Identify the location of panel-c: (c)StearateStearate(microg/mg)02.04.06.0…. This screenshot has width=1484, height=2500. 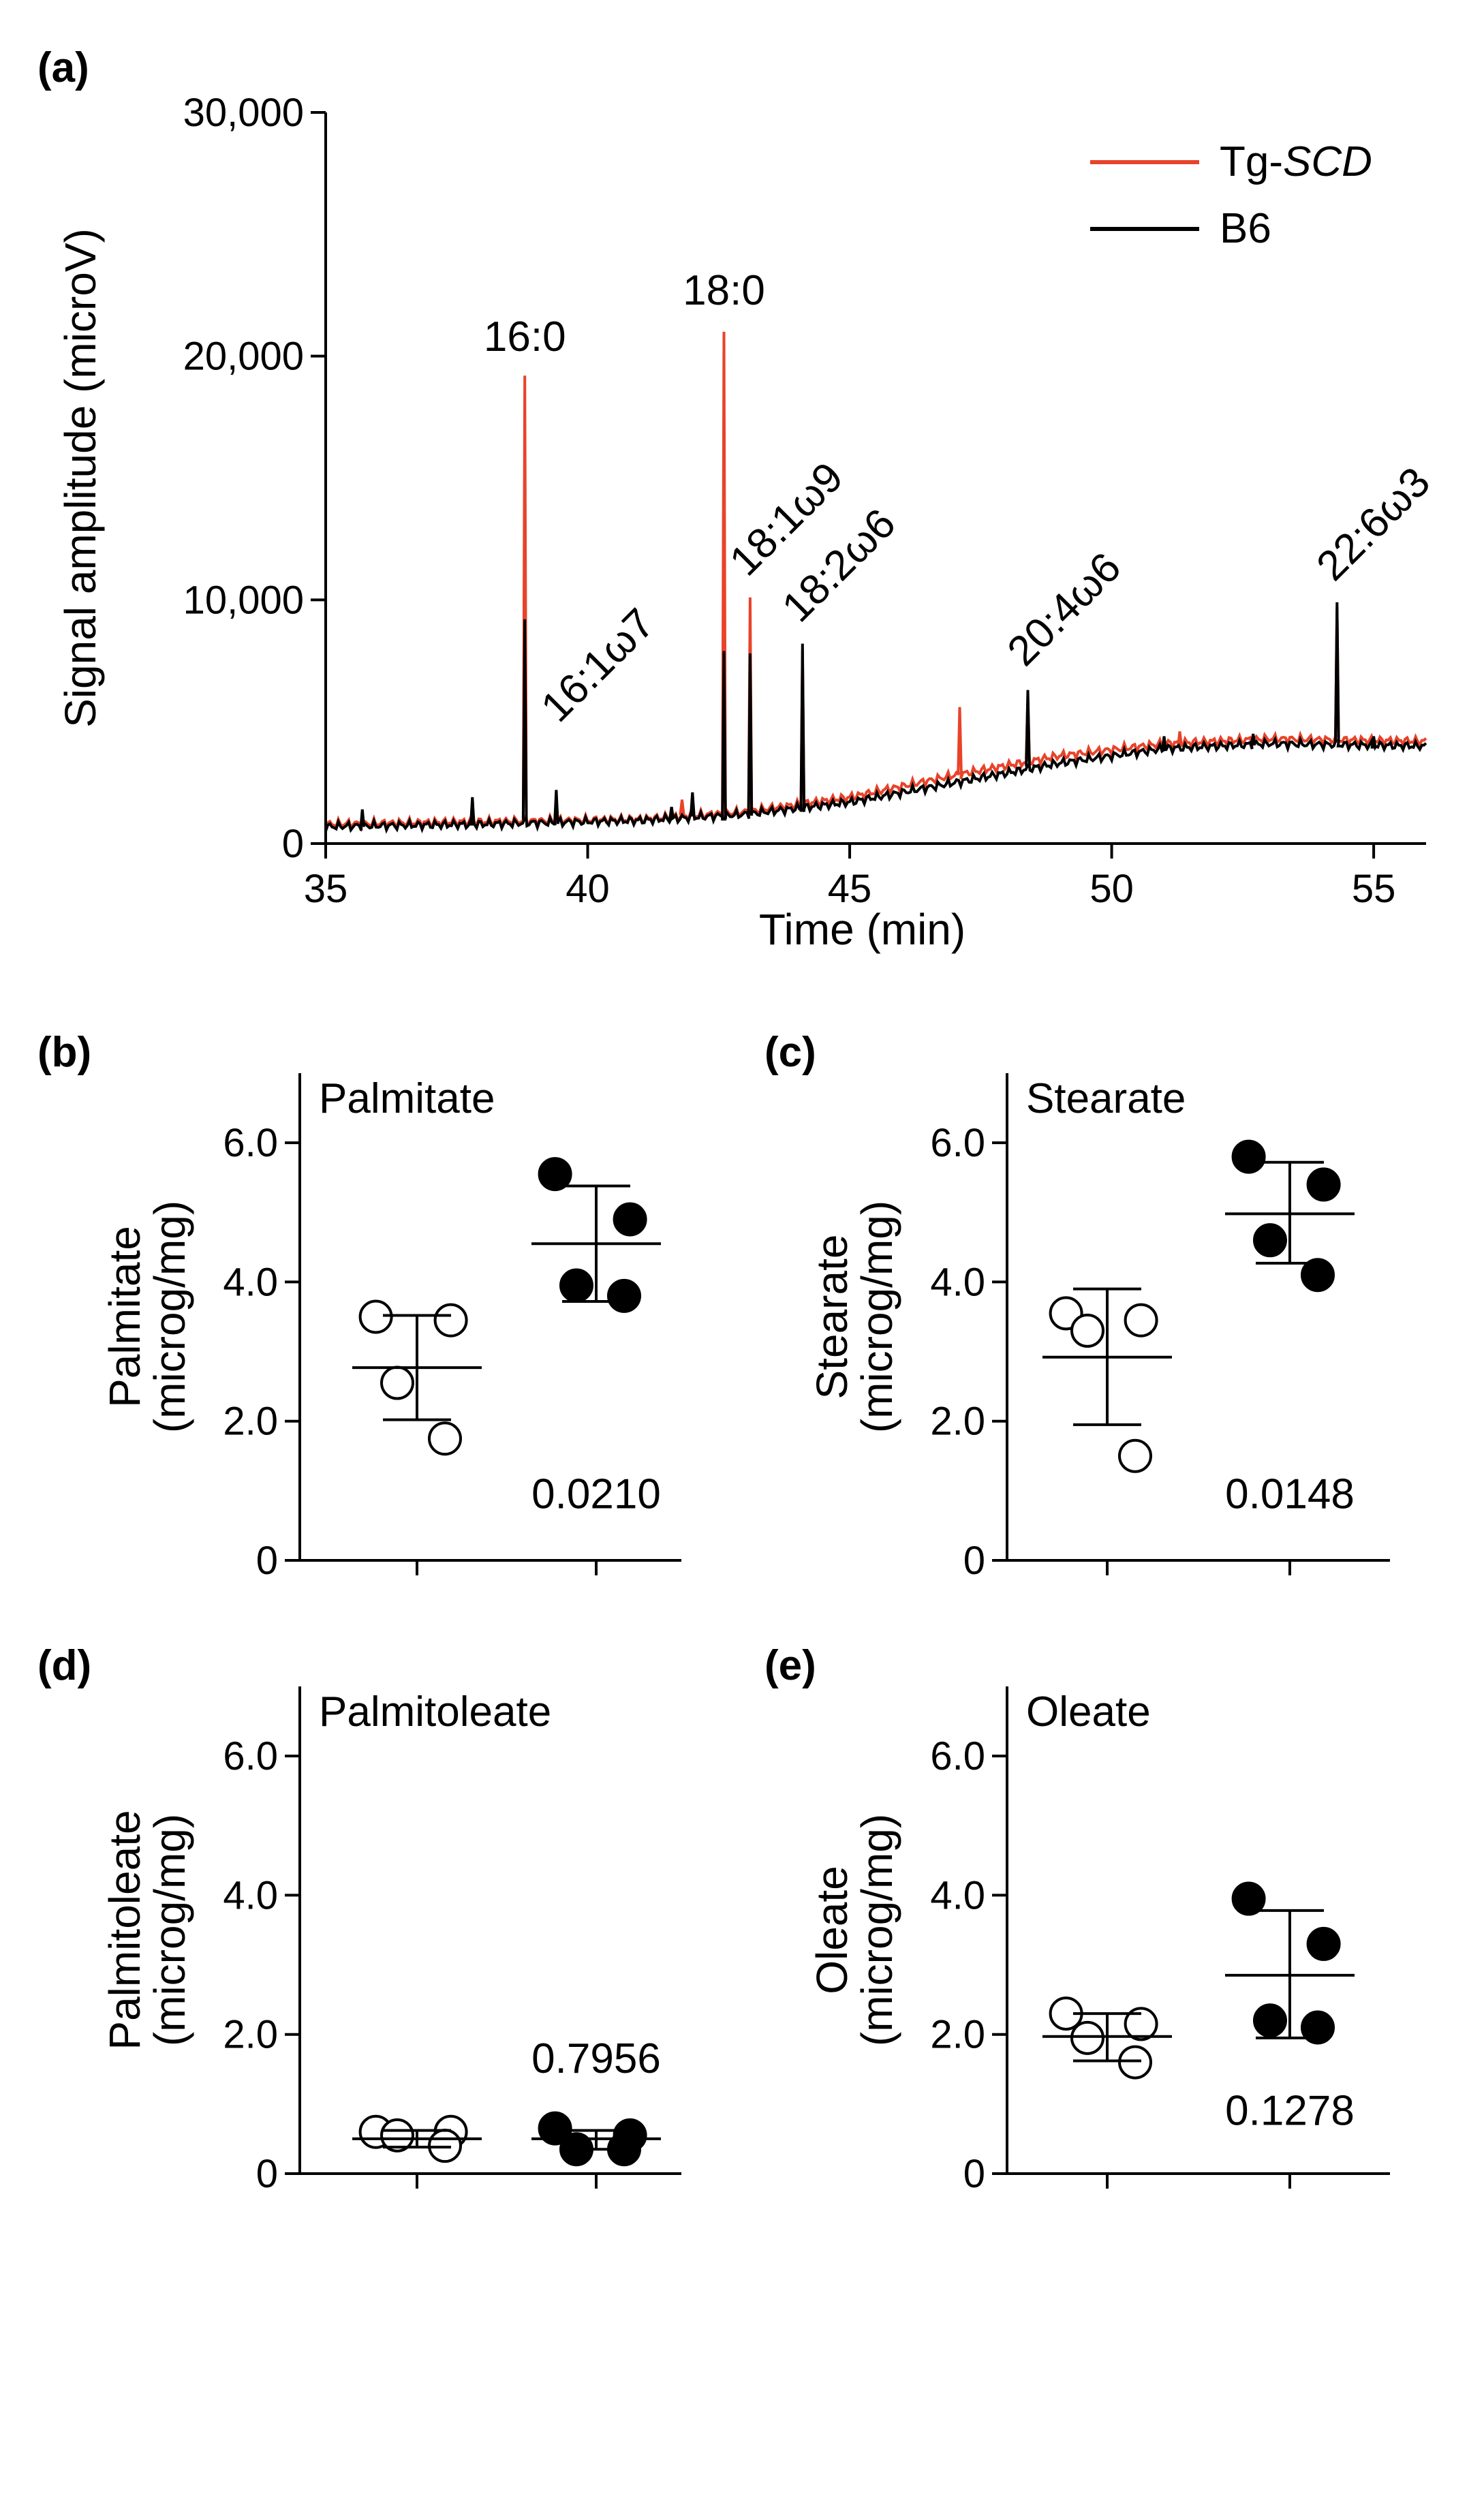
(1077, 1306).